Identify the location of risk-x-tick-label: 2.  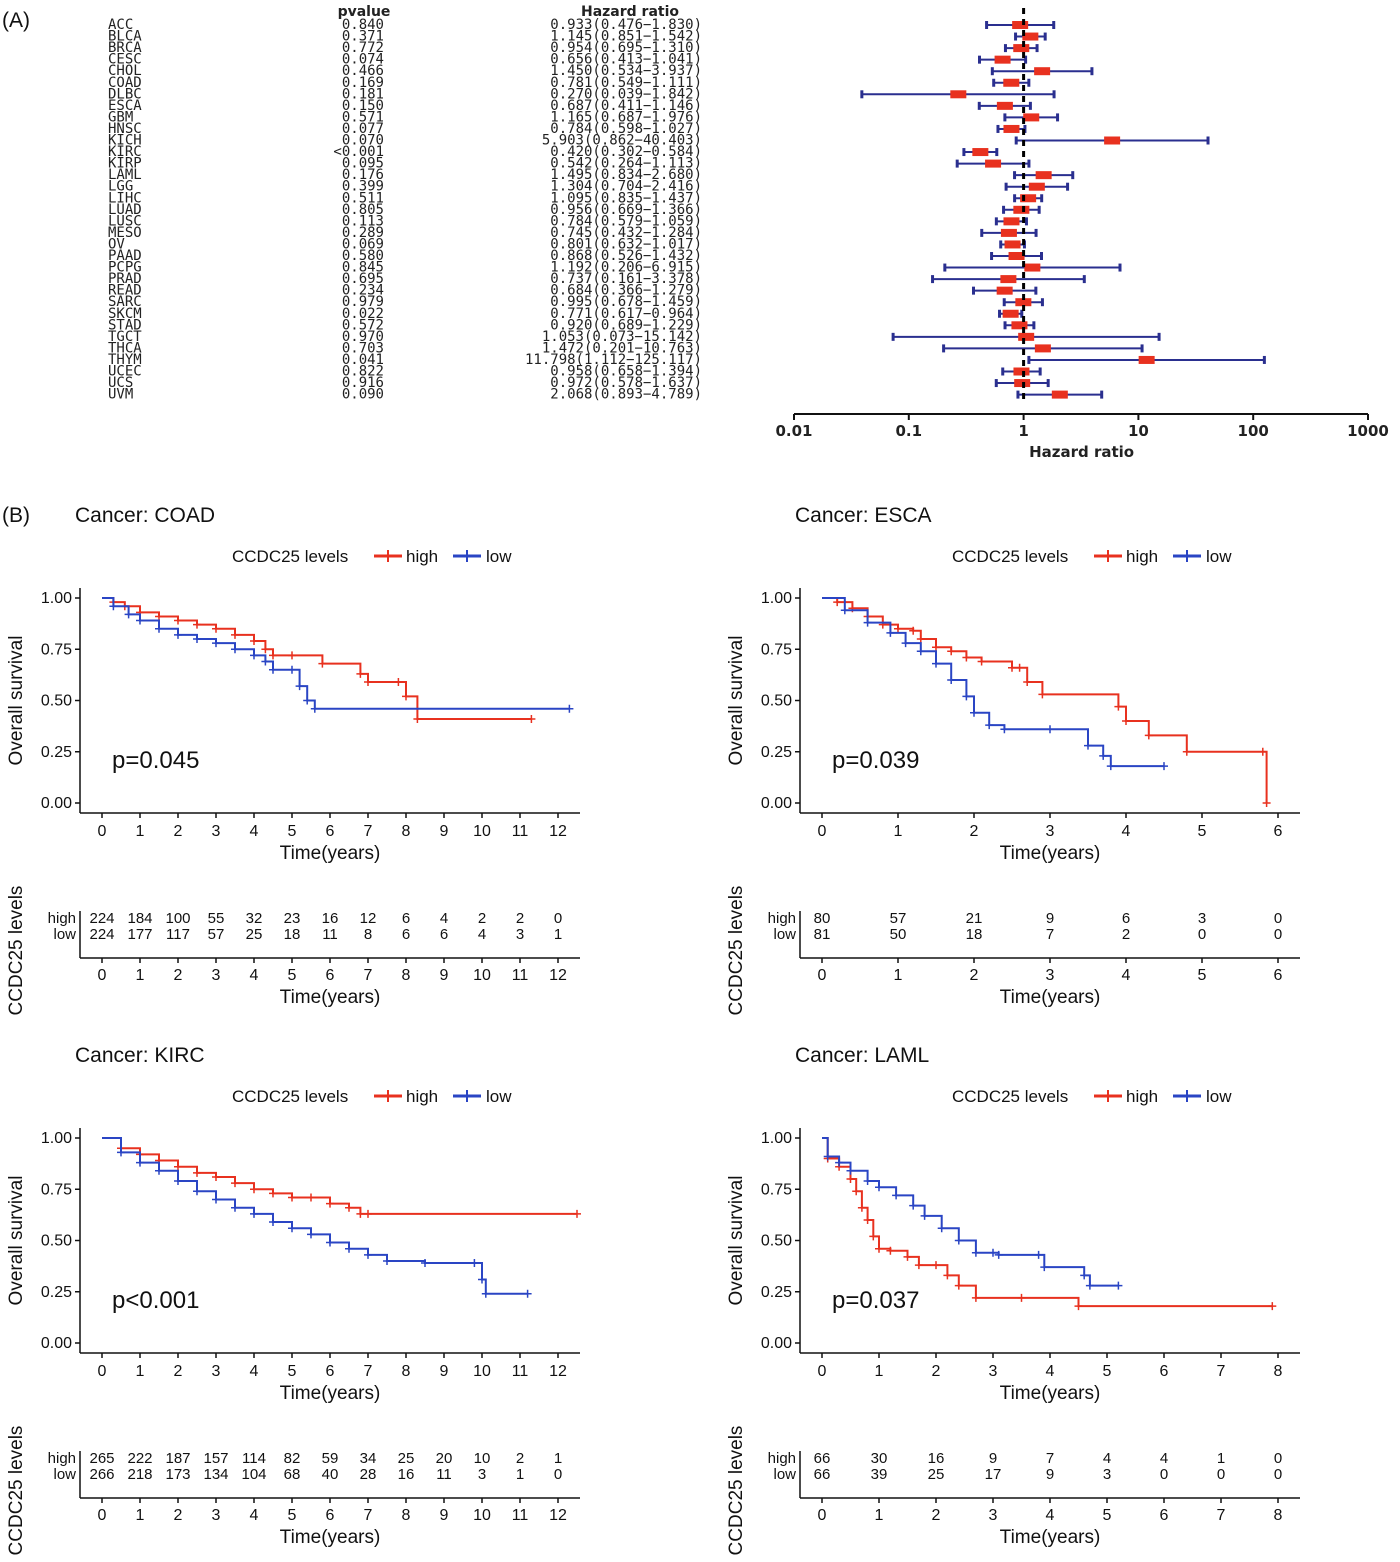
(178, 1515).